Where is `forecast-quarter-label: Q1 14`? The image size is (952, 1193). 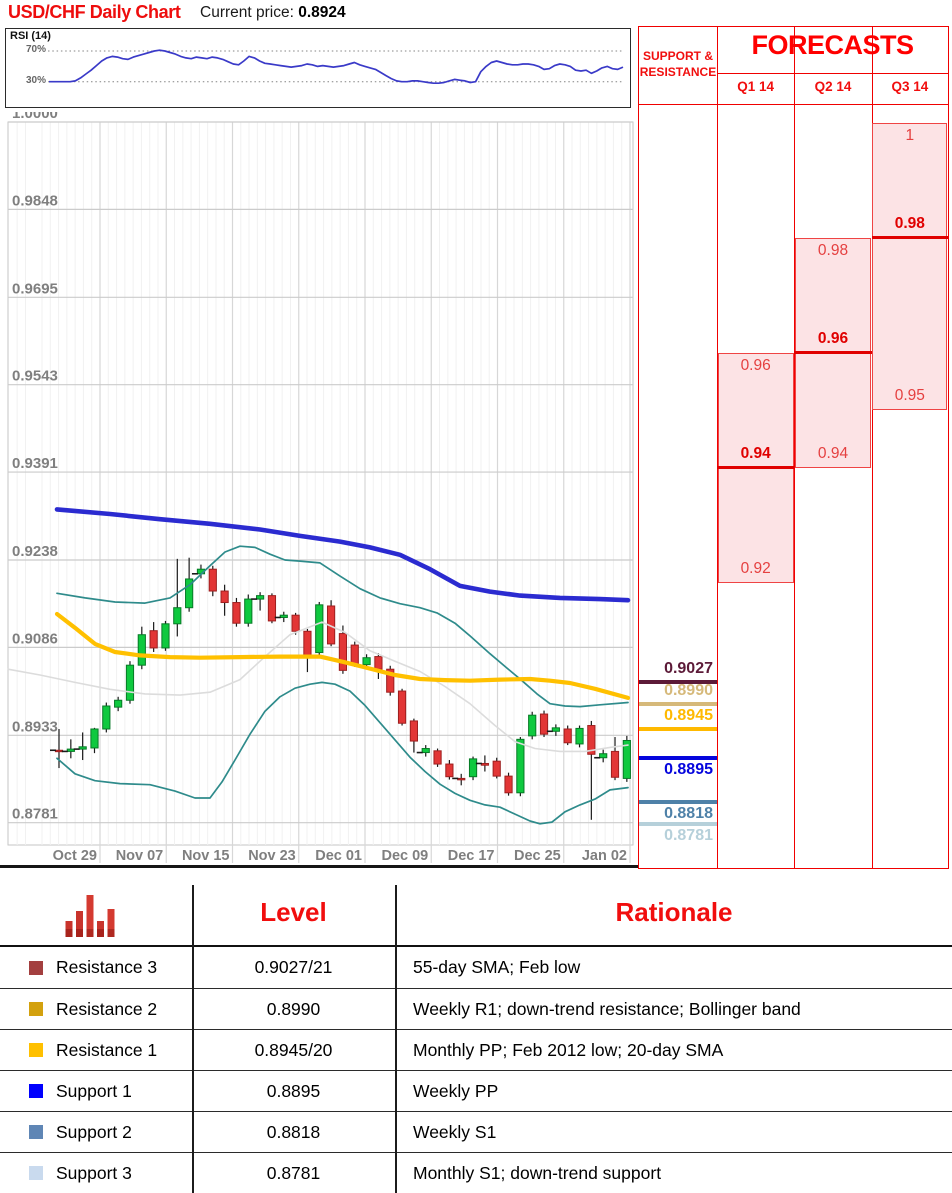
forecast-quarter-label: Q1 14 is located at coordinates (756, 86).